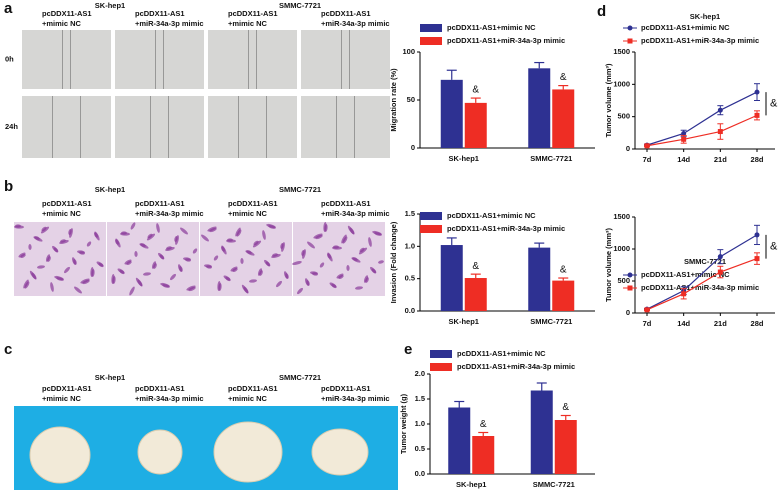  I want to click on x-tick-label: 14d, so click(683, 323).